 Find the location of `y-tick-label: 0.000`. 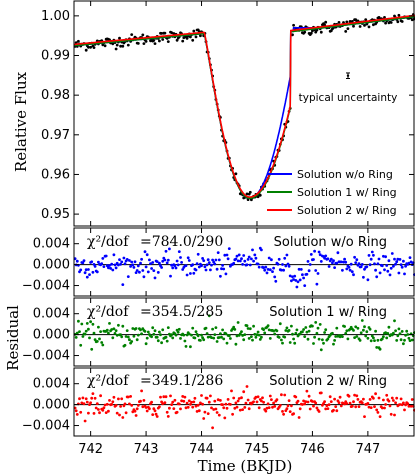

y-tick-label: 0.000 is located at coordinates (51, 335).